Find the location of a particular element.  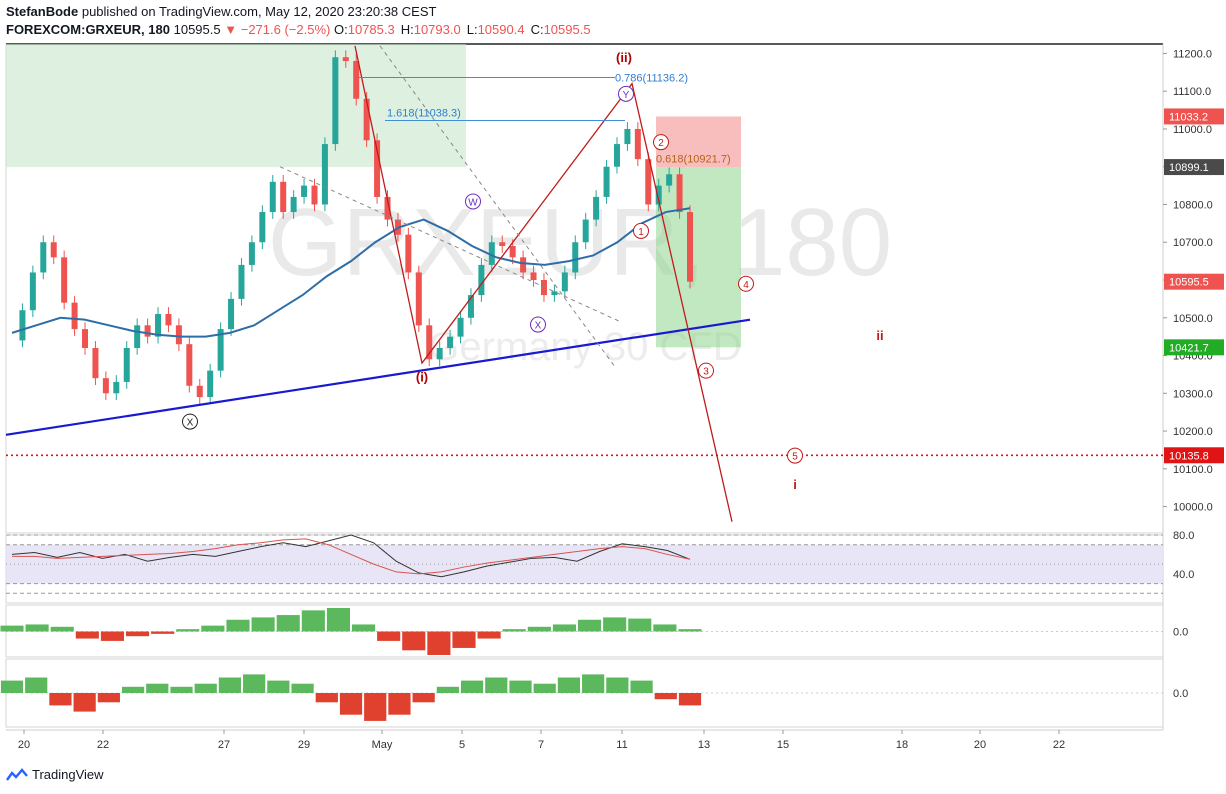

wave-label: 3 is located at coordinates (706, 372).